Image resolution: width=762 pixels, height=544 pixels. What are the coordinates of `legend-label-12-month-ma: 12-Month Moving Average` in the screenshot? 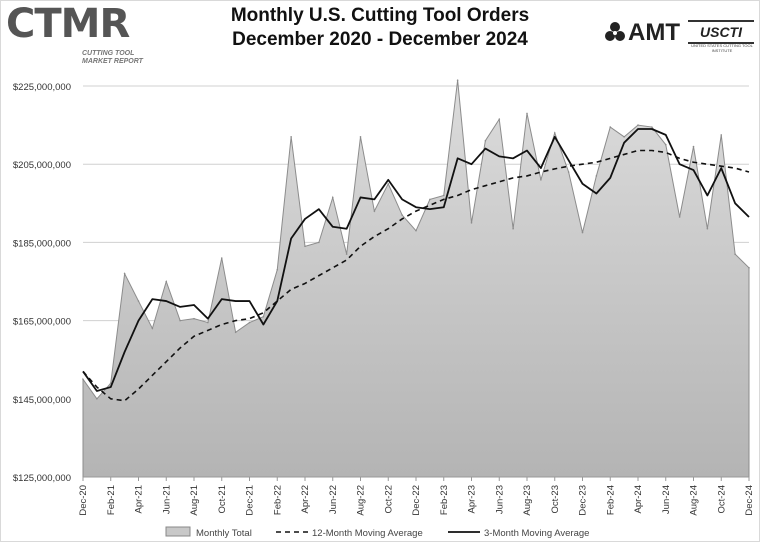 It's located at (367, 533).